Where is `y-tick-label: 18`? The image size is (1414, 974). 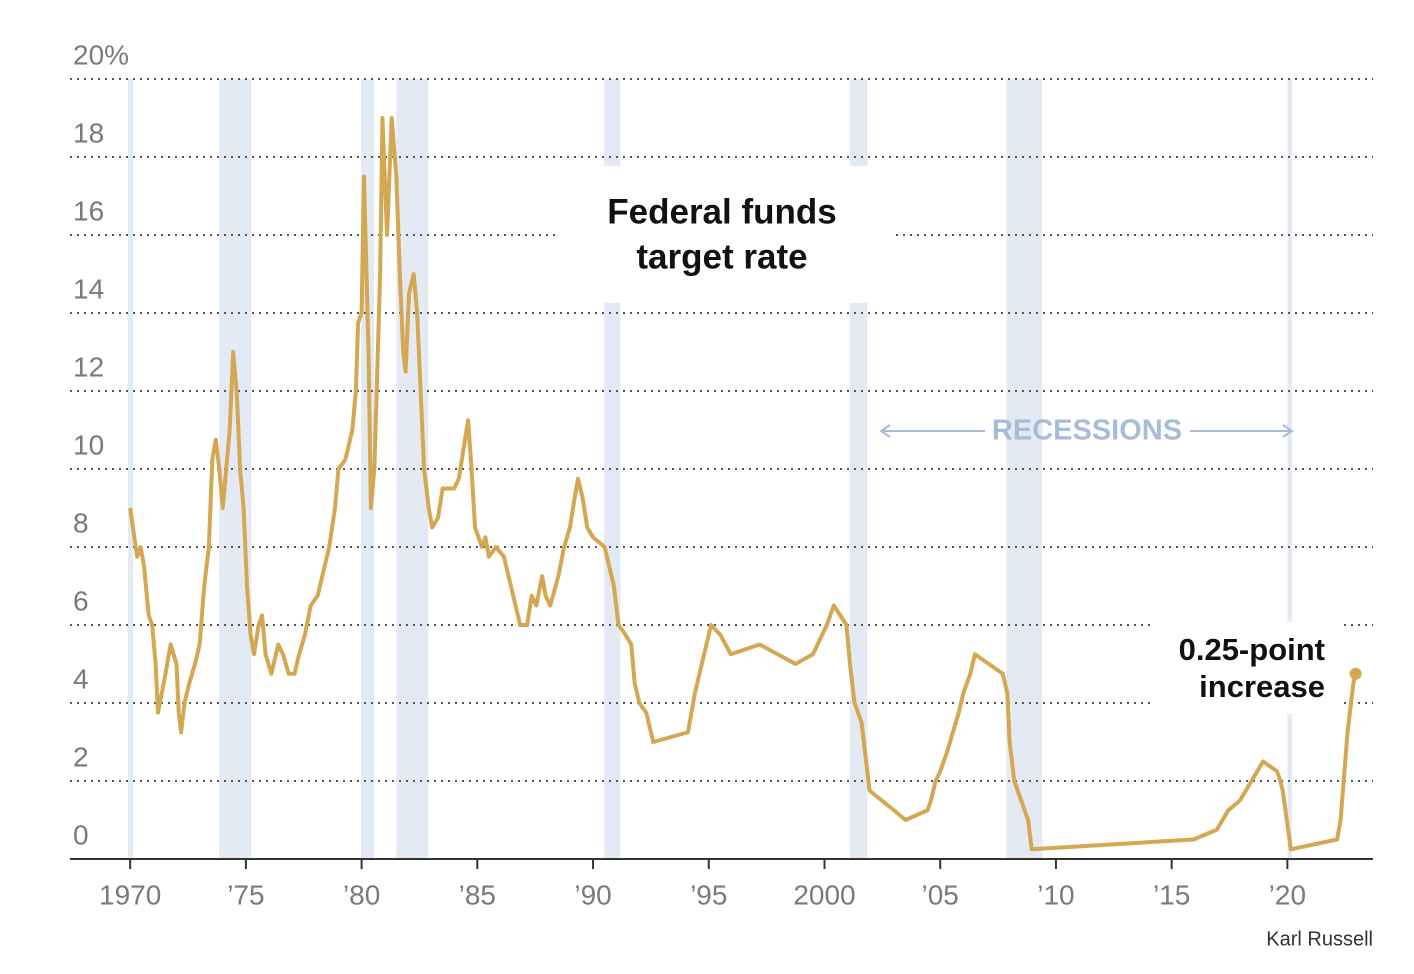
y-tick-label: 18 is located at coordinates (88, 132).